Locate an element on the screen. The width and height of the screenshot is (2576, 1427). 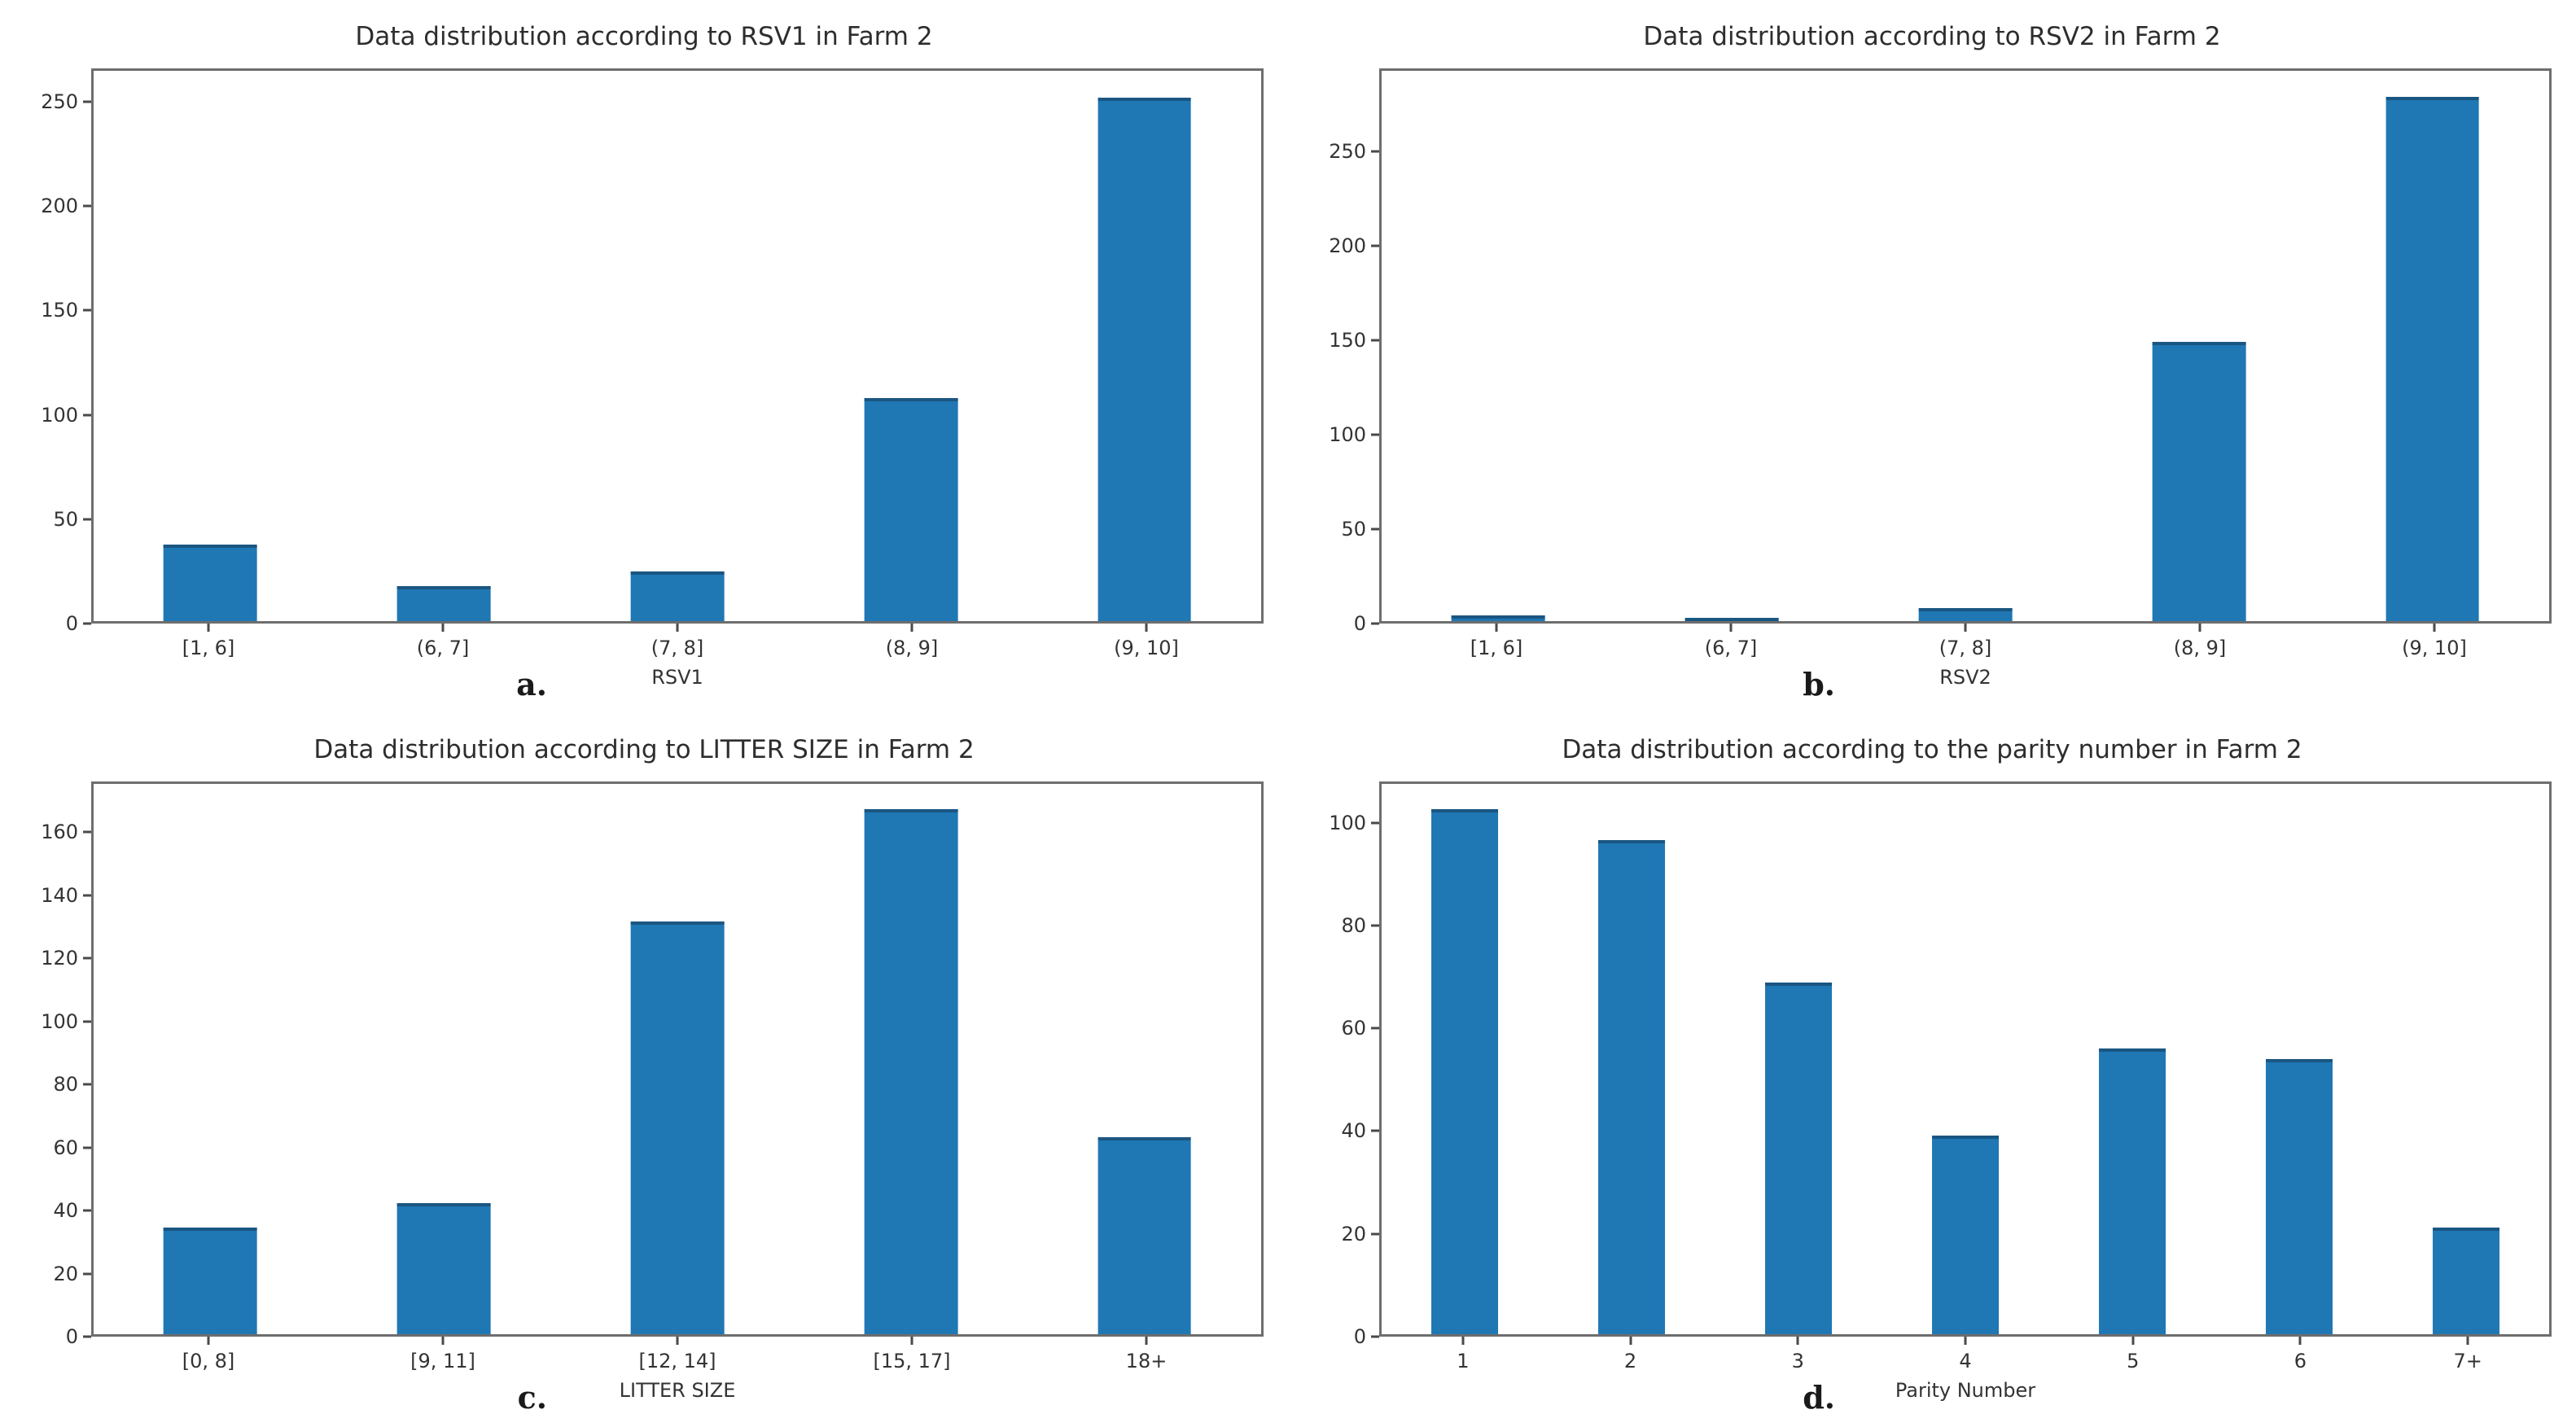
bar-(9, 10] is located at coordinates (1144, 359).